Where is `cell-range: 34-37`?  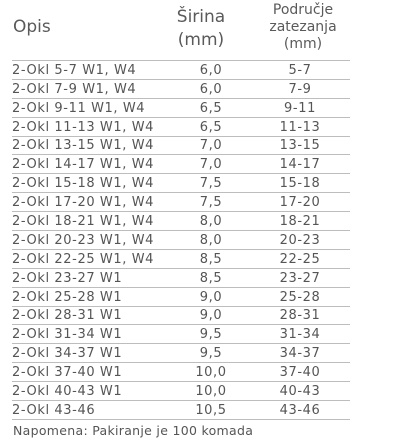
cell-range: 34-37 is located at coordinates (300, 353).